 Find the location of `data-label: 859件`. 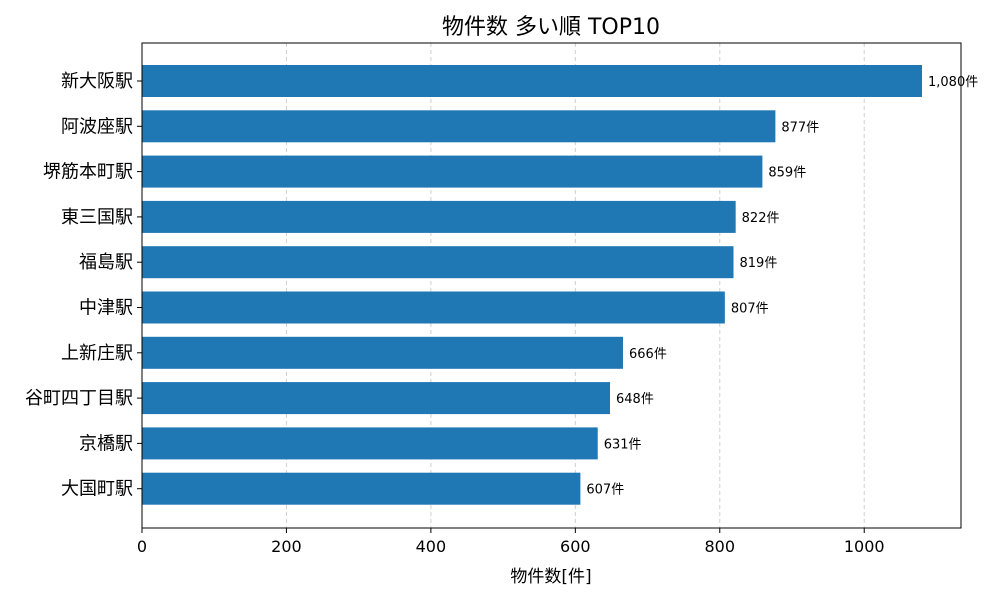

data-label: 859件 is located at coordinates (787, 173).